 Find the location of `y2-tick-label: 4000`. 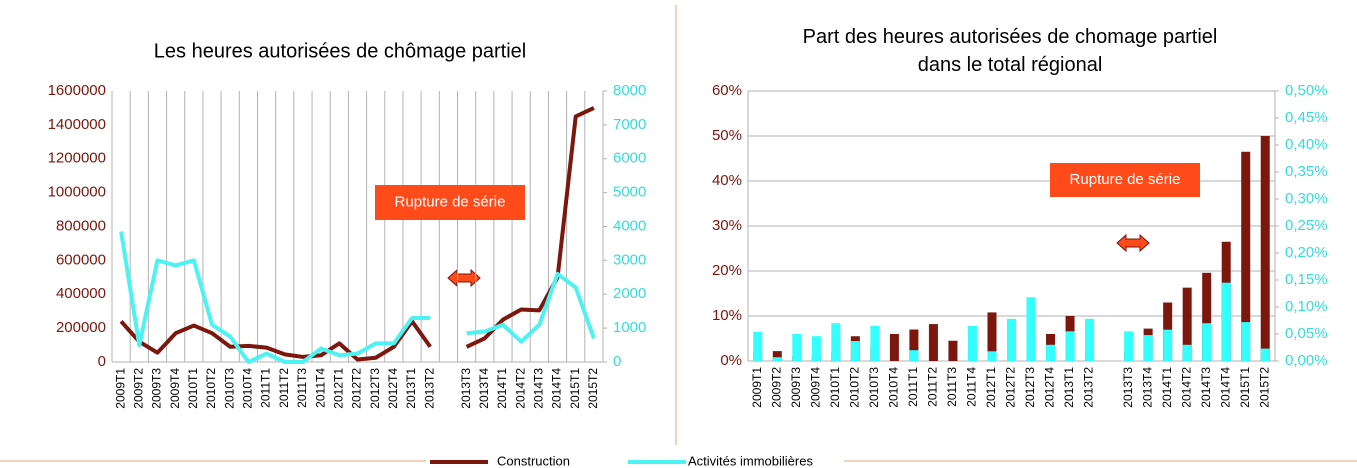

y2-tick-label: 4000 is located at coordinates (629, 225).